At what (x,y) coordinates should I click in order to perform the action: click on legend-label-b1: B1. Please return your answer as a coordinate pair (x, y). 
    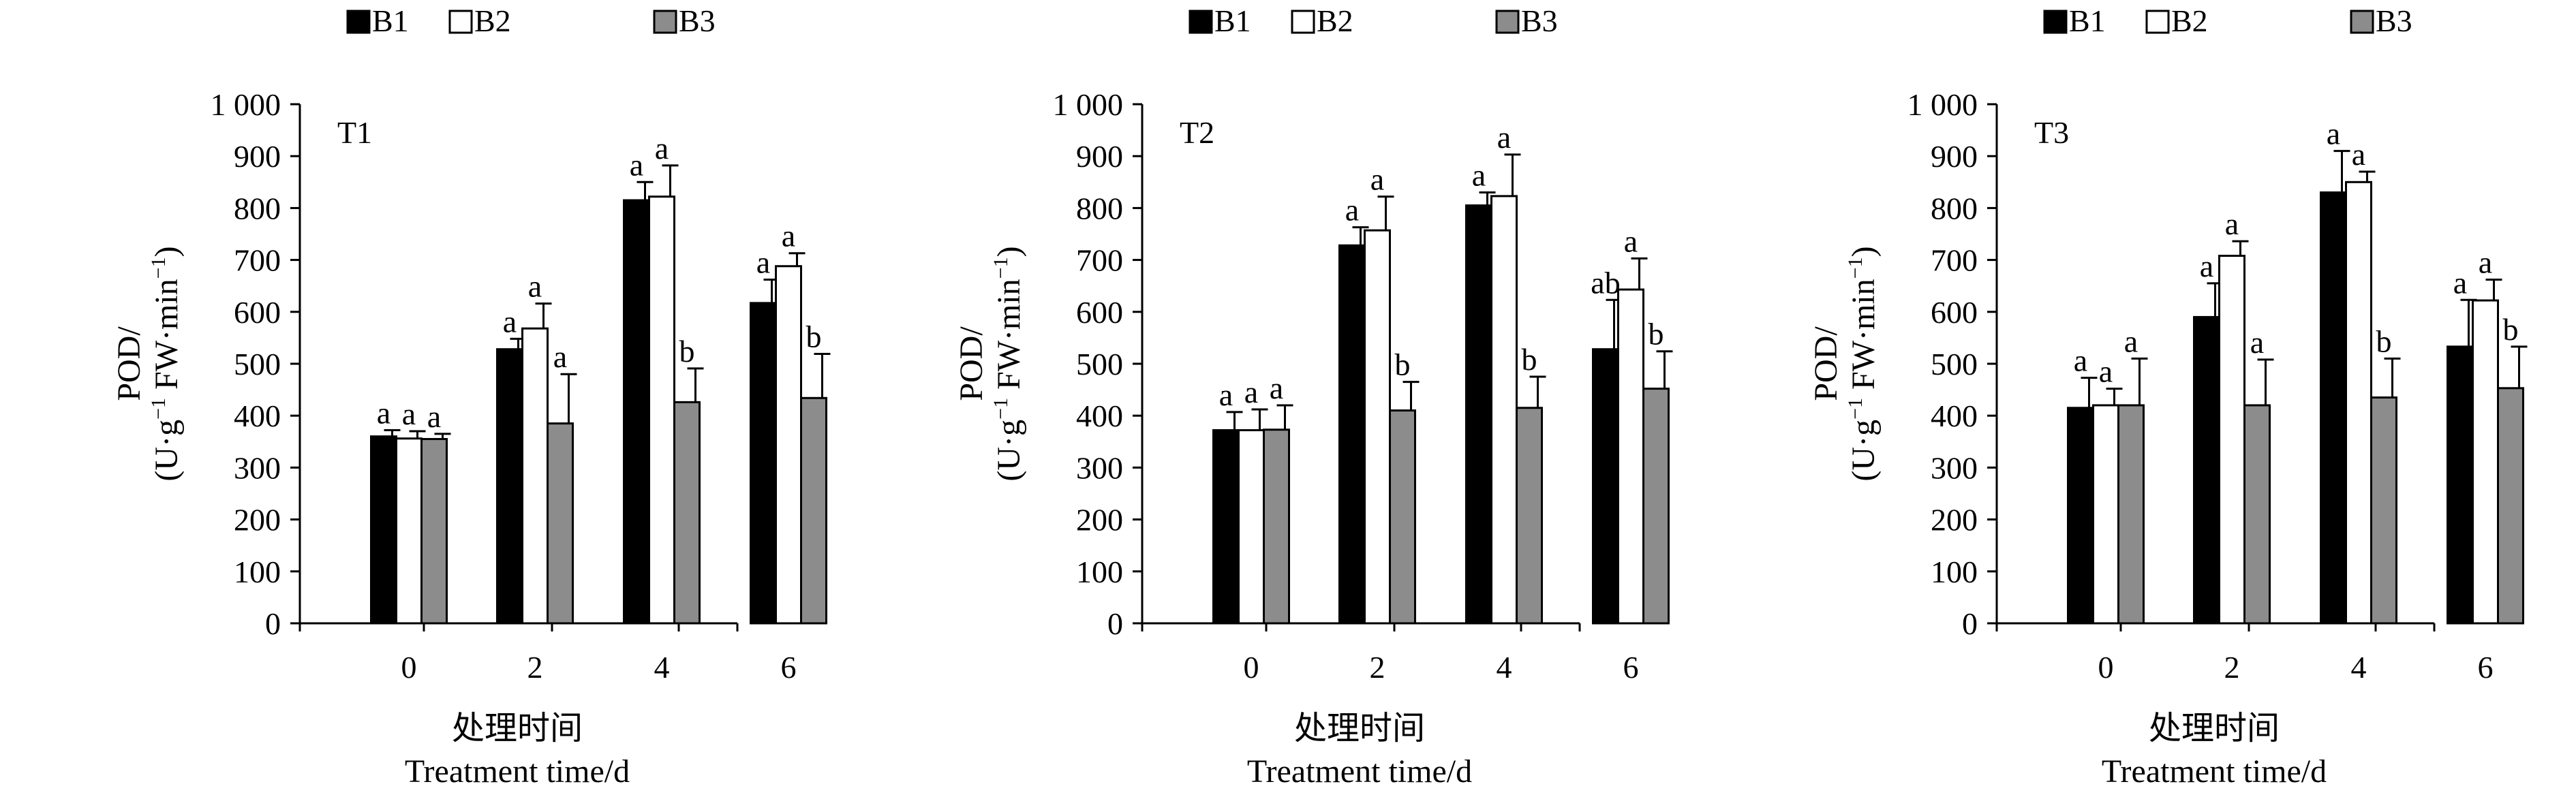
    Looking at the image, I should click on (390, 20).